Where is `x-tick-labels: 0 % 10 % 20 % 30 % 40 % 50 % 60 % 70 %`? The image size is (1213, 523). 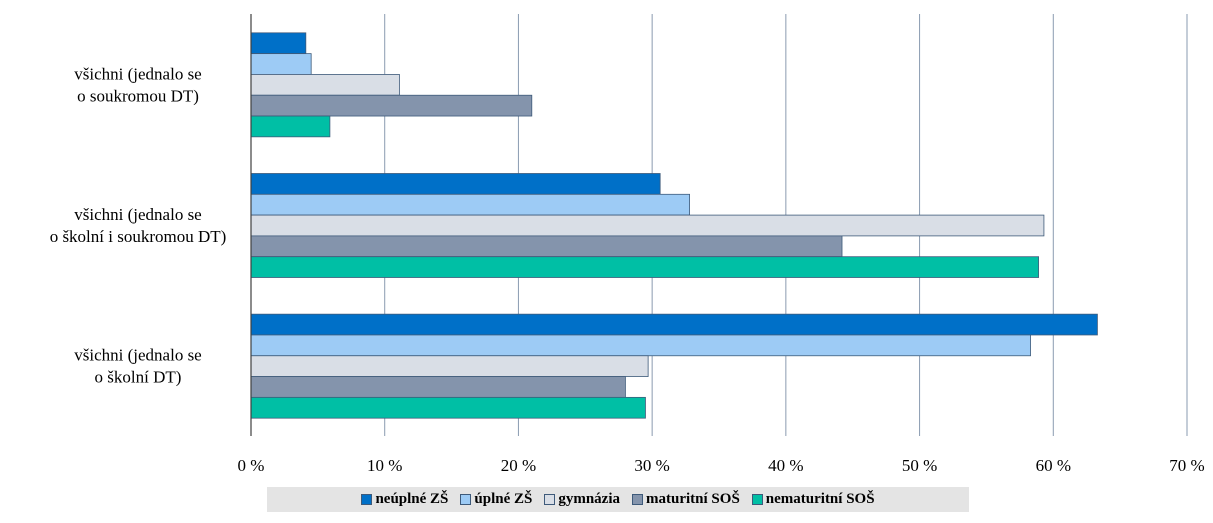 x-tick-labels: 0 % 10 % 20 % 30 % 40 % 50 % 60 % 70 % is located at coordinates (721, 465).